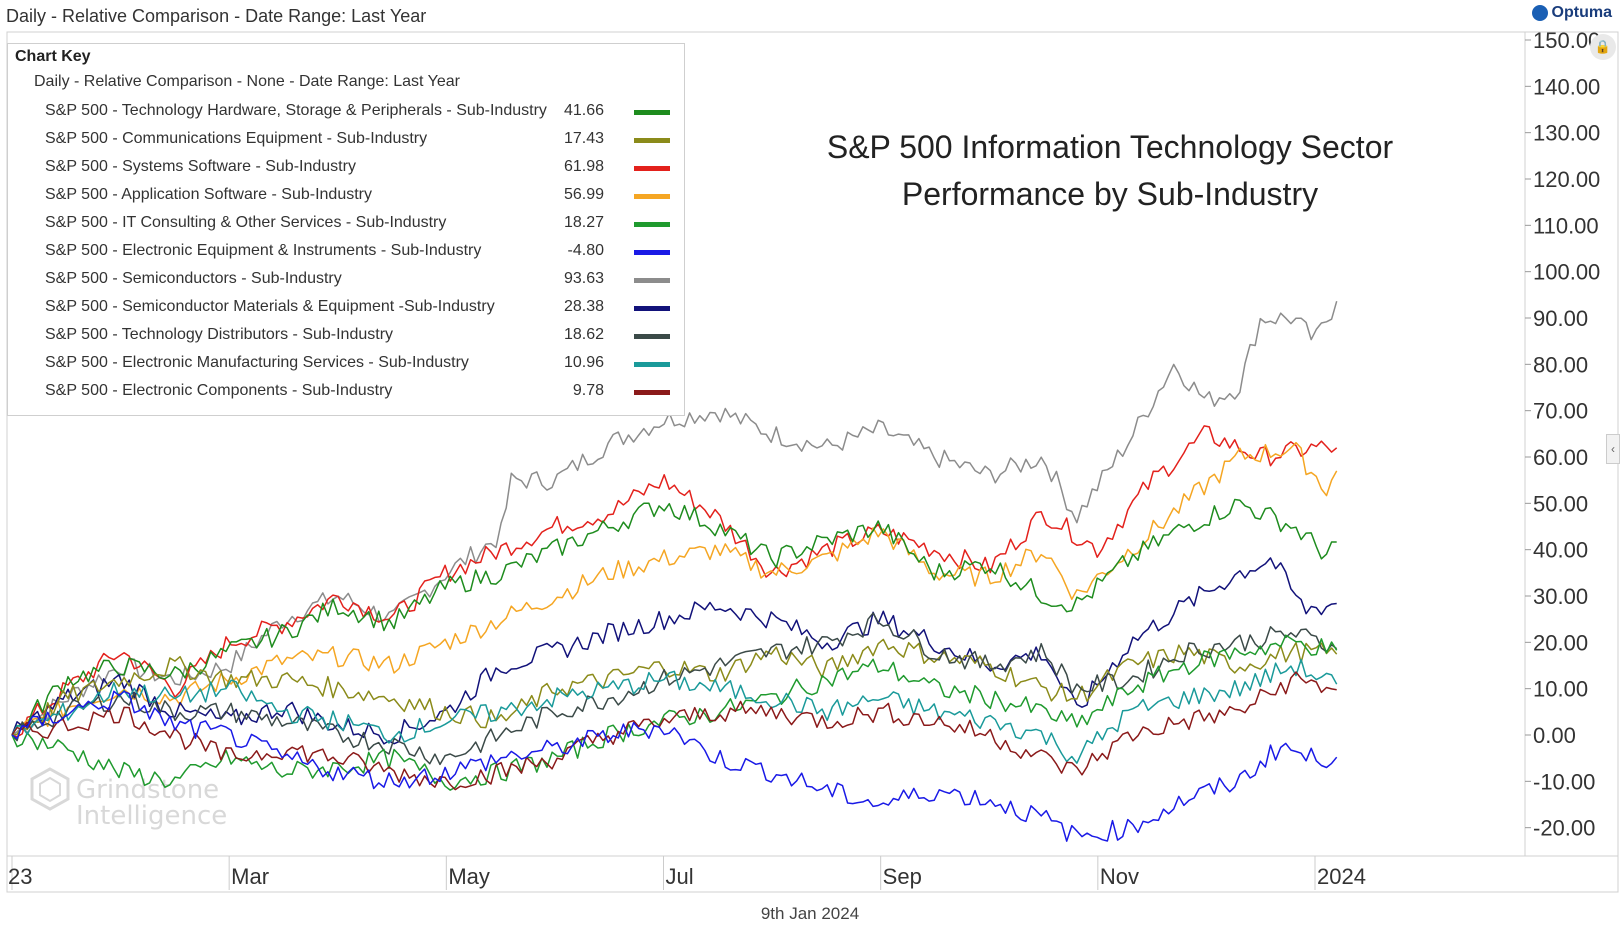 This screenshot has width=1620, height=928. What do you see at coordinates (1566, 225) in the screenshot?
I see `y-tick-label: 110.00` at bounding box center [1566, 225].